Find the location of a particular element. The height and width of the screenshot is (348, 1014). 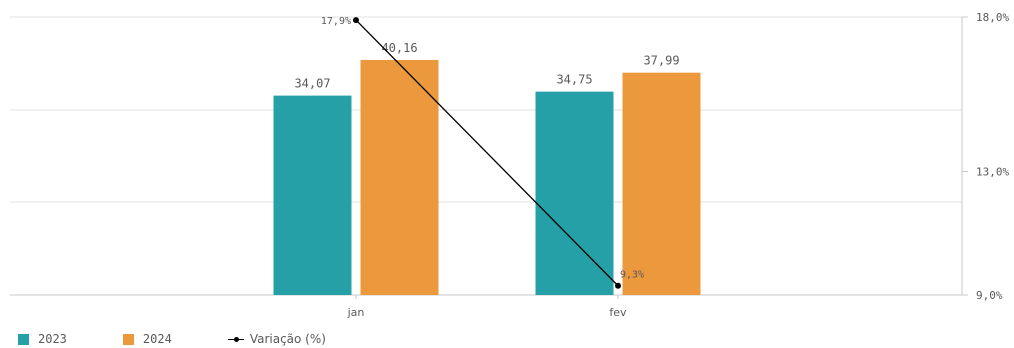

variation-point-label: 9,3% is located at coordinates (632, 275).